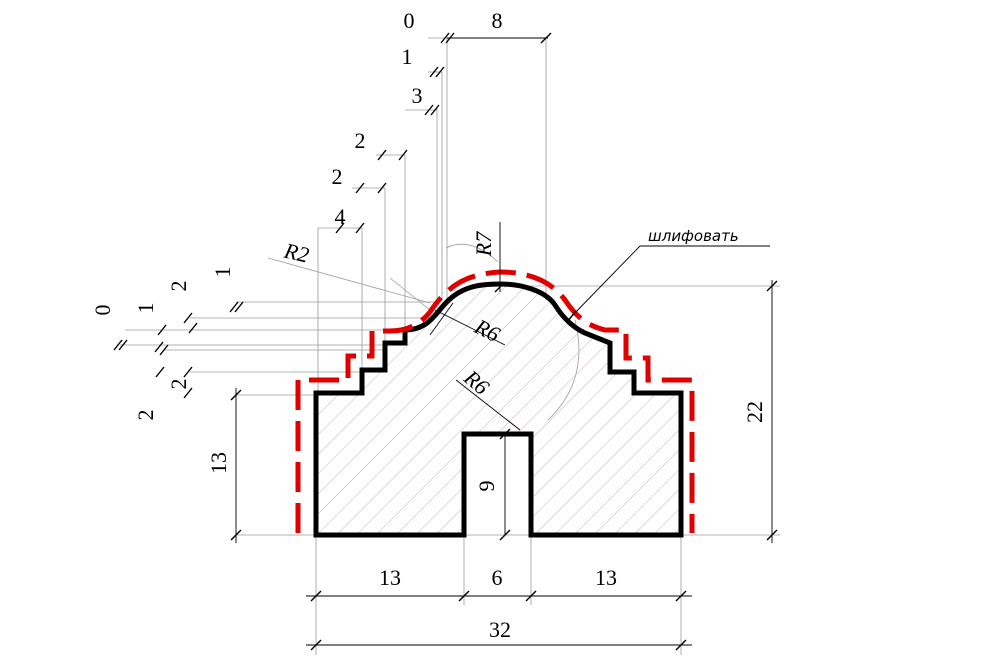 The image size is (1001, 667). What do you see at coordinates (483, 244) in the screenshot?
I see `radius-r7-label: R7` at bounding box center [483, 244].